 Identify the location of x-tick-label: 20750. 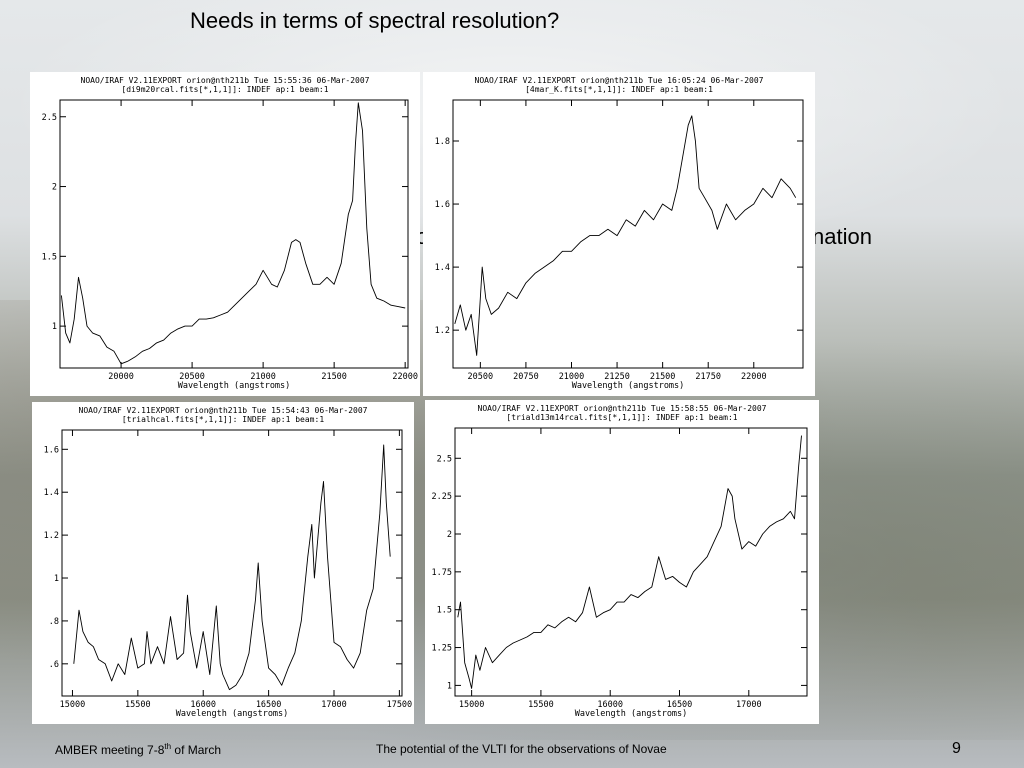
(526, 377).